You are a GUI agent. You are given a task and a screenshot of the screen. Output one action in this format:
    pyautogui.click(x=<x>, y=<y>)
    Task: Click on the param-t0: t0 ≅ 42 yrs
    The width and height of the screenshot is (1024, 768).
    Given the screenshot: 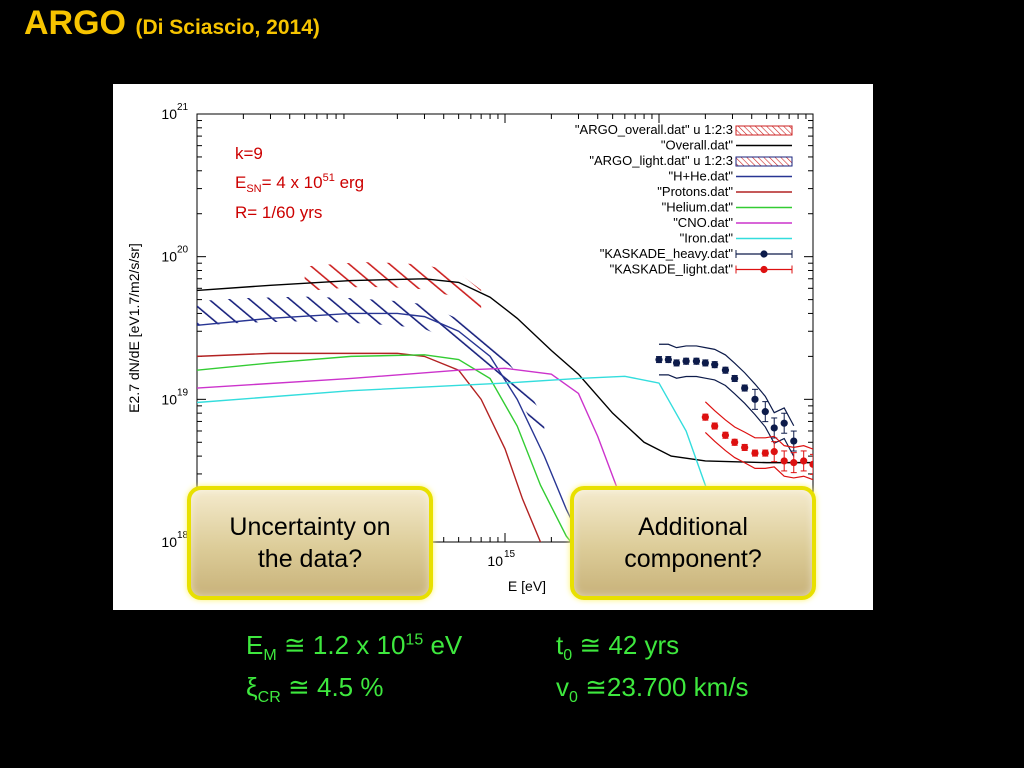 What is the action you would take?
    pyautogui.click(x=617, y=647)
    